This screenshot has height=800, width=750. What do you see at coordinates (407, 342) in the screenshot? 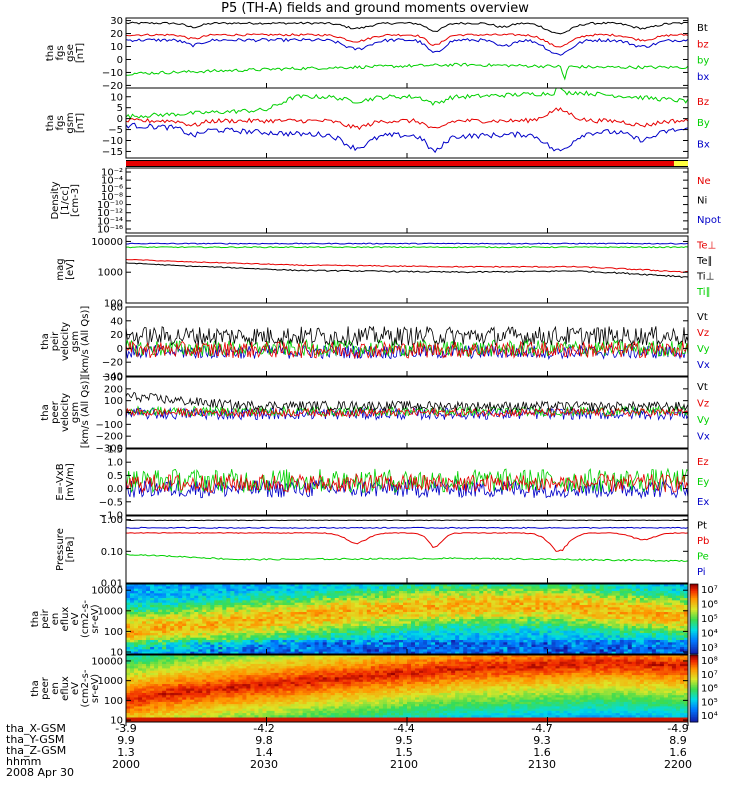
I see `series-group` at bounding box center [407, 342].